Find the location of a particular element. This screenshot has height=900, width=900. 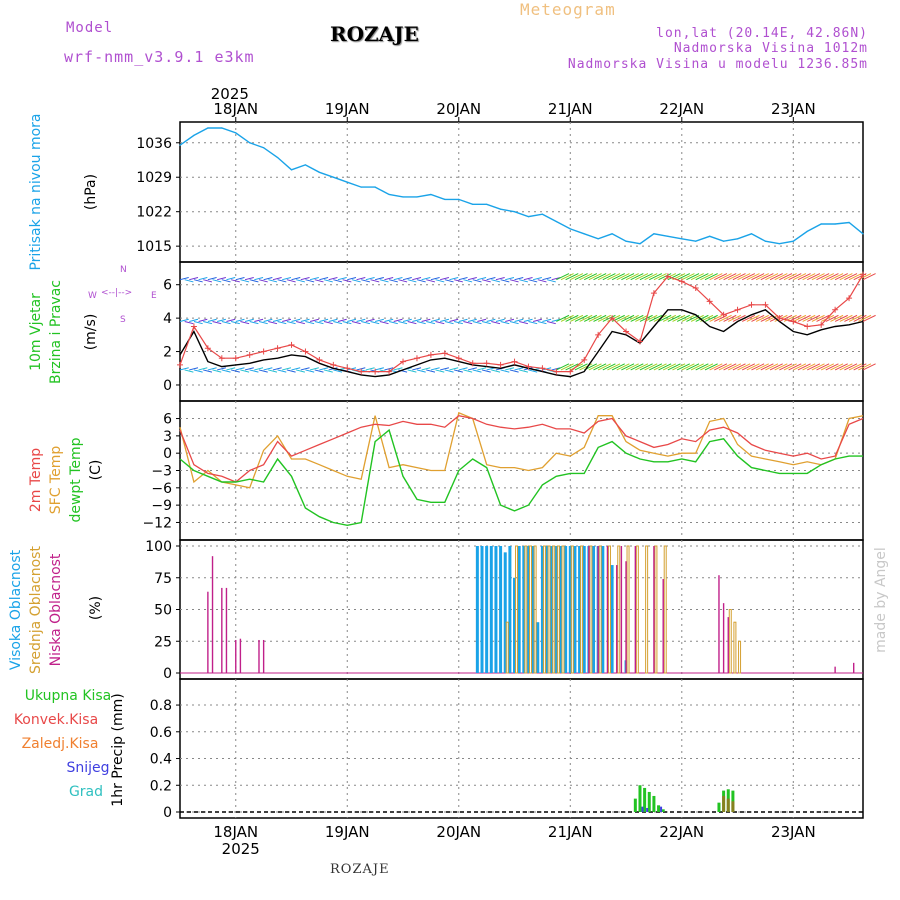

y-tick-label-wind: 6 is located at coordinates (167, 286).